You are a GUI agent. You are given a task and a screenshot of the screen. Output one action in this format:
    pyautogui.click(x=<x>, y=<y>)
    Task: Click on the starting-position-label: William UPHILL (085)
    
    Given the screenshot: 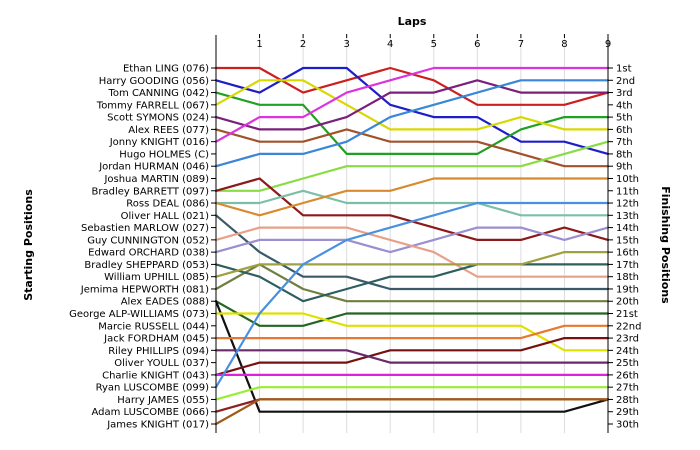 What is the action you would take?
    pyautogui.click(x=156, y=277)
    